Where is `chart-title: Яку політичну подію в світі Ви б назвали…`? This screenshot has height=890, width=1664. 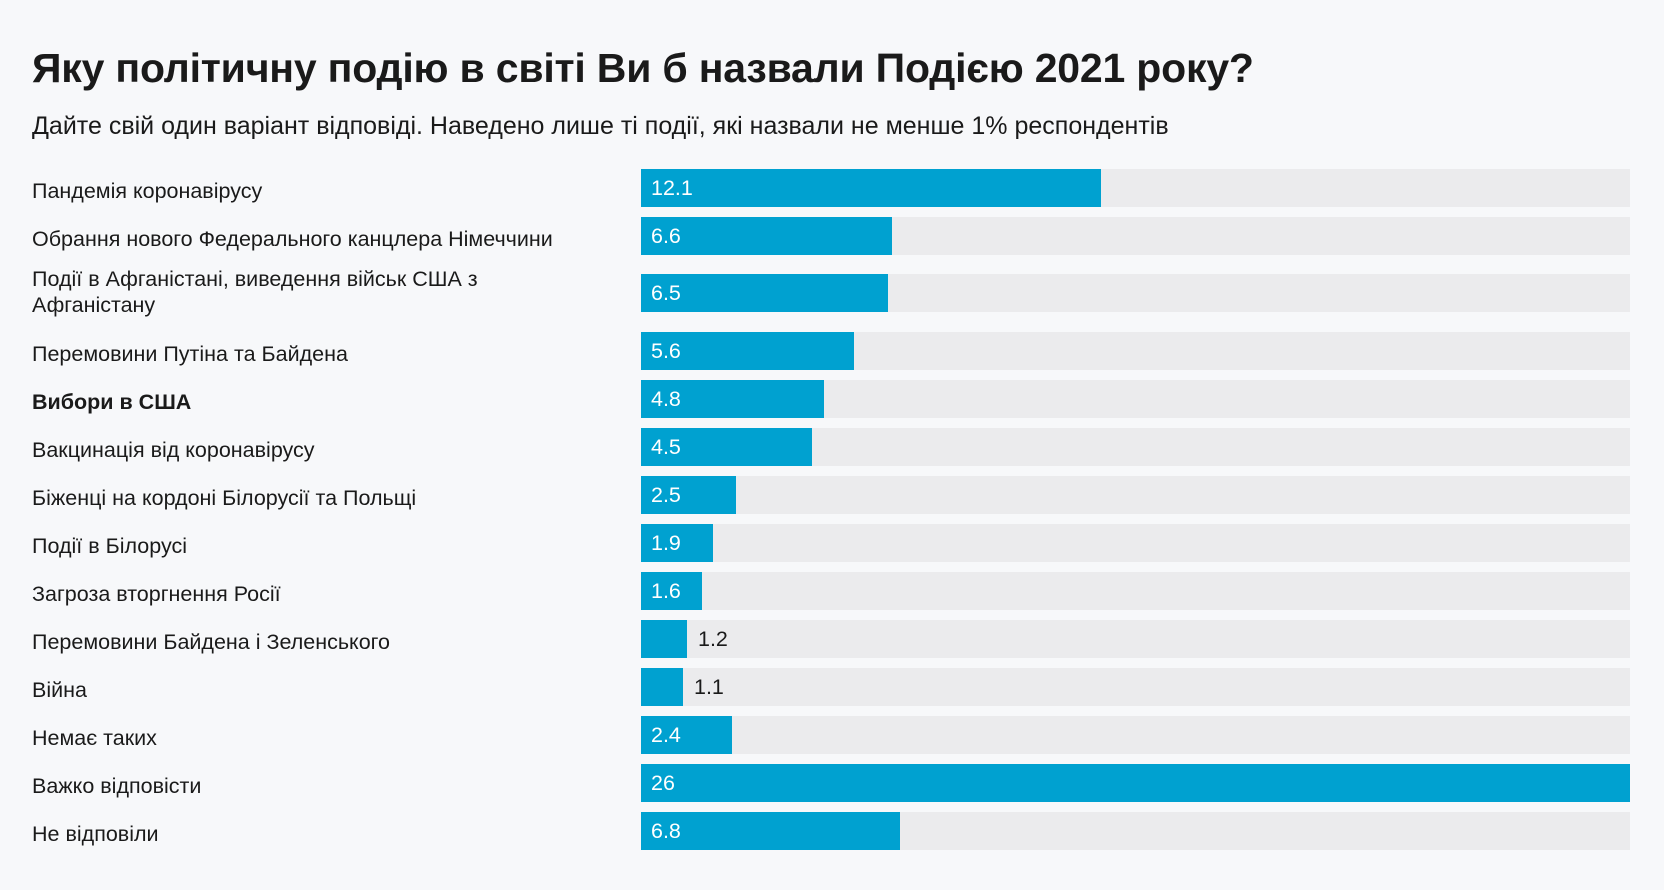 chart-title: Яку політичну подію в світі Ви б назвали… is located at coordinates (643, 68).